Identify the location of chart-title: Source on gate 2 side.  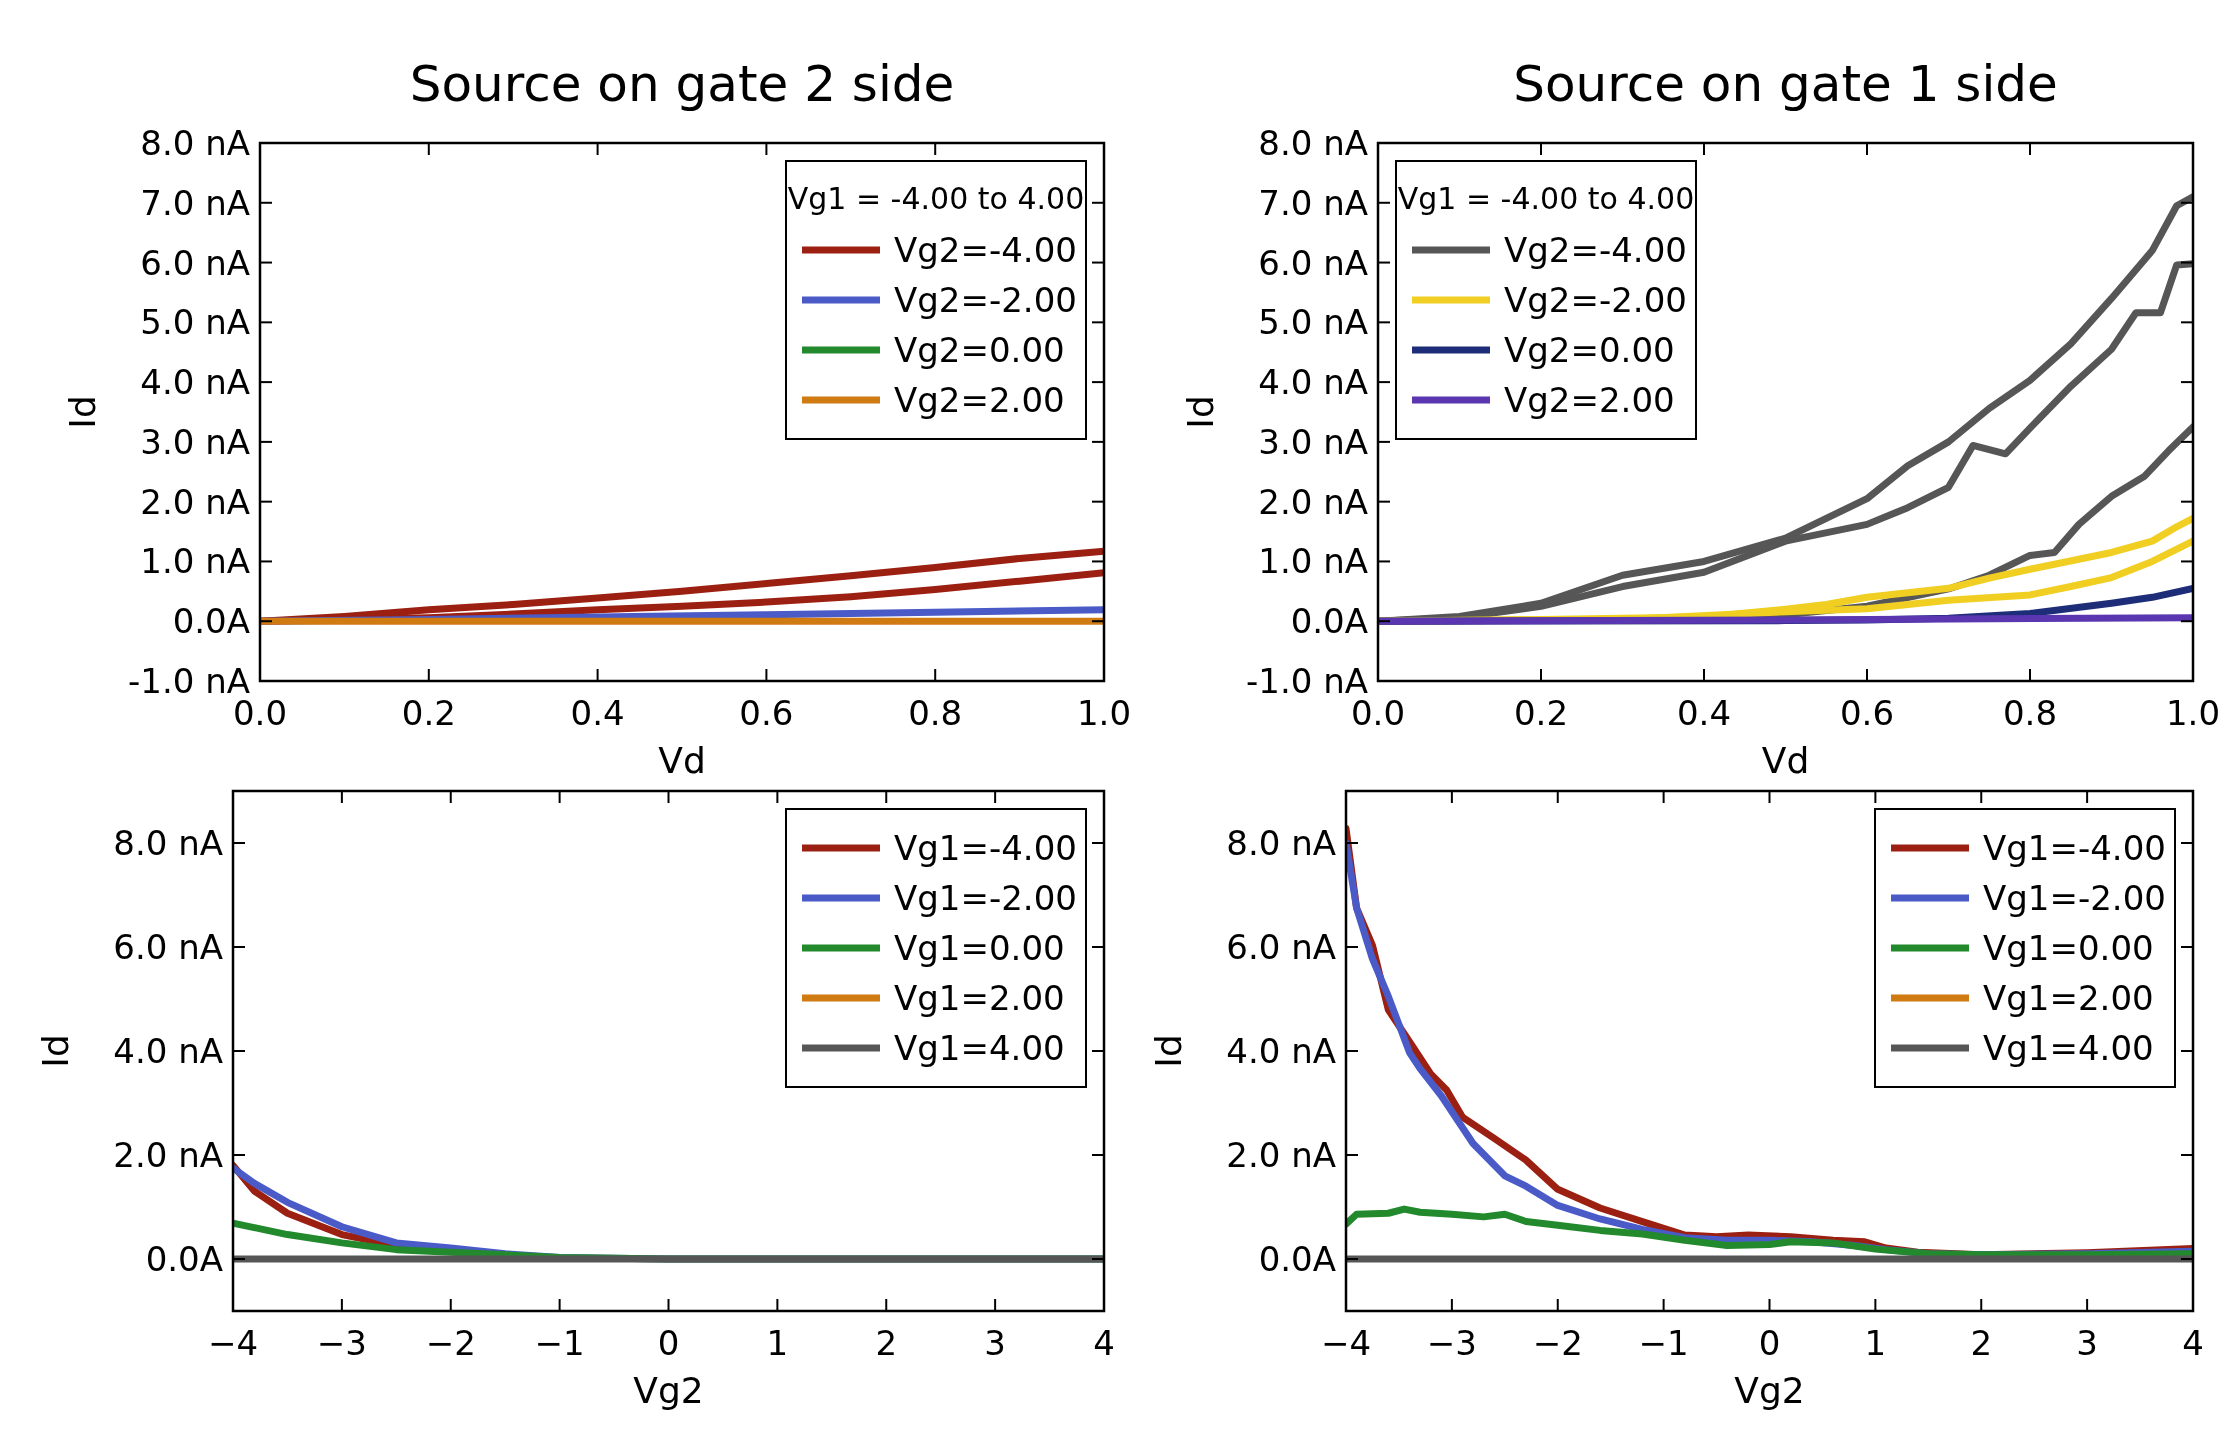
(682, 84).